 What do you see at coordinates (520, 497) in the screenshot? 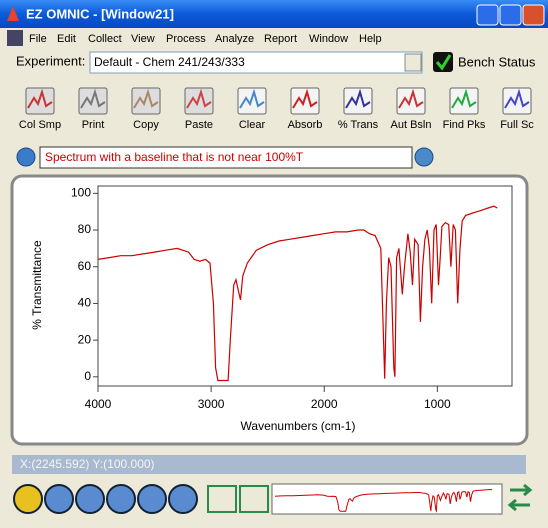
I see `swap-icon` at bounding box center [520, 497].